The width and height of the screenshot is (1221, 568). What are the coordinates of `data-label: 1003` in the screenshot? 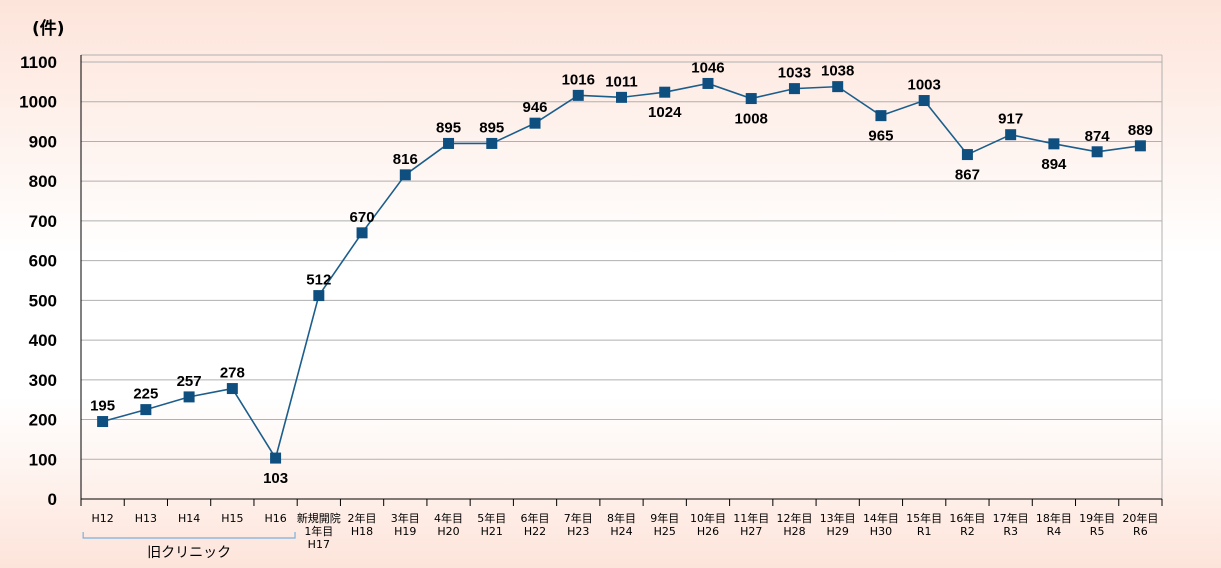 It's located at (923, 85).